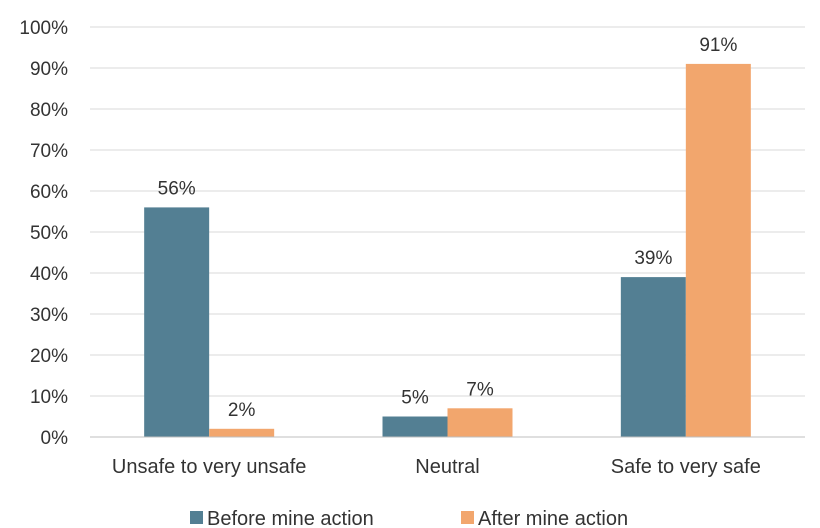 The height and width of the screenshot is (528, 820). What do you see at coordinates (49, 274) in the screenshot?
I see `y-tick-label: 40%` at bounding box center [49, 274].